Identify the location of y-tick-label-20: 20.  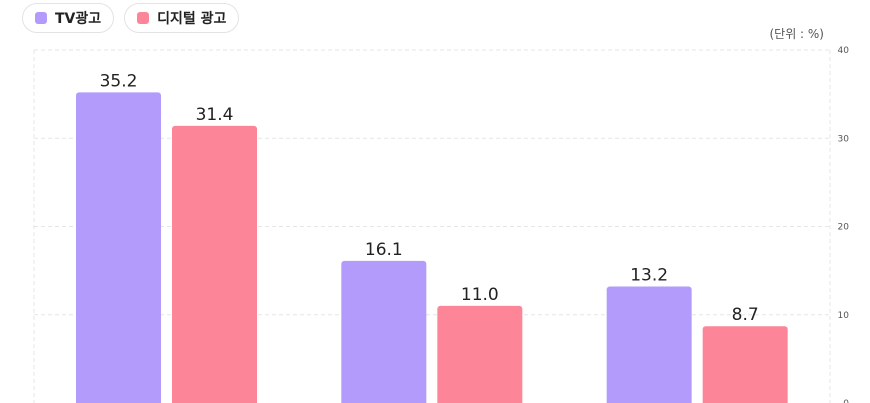
(844, 228).